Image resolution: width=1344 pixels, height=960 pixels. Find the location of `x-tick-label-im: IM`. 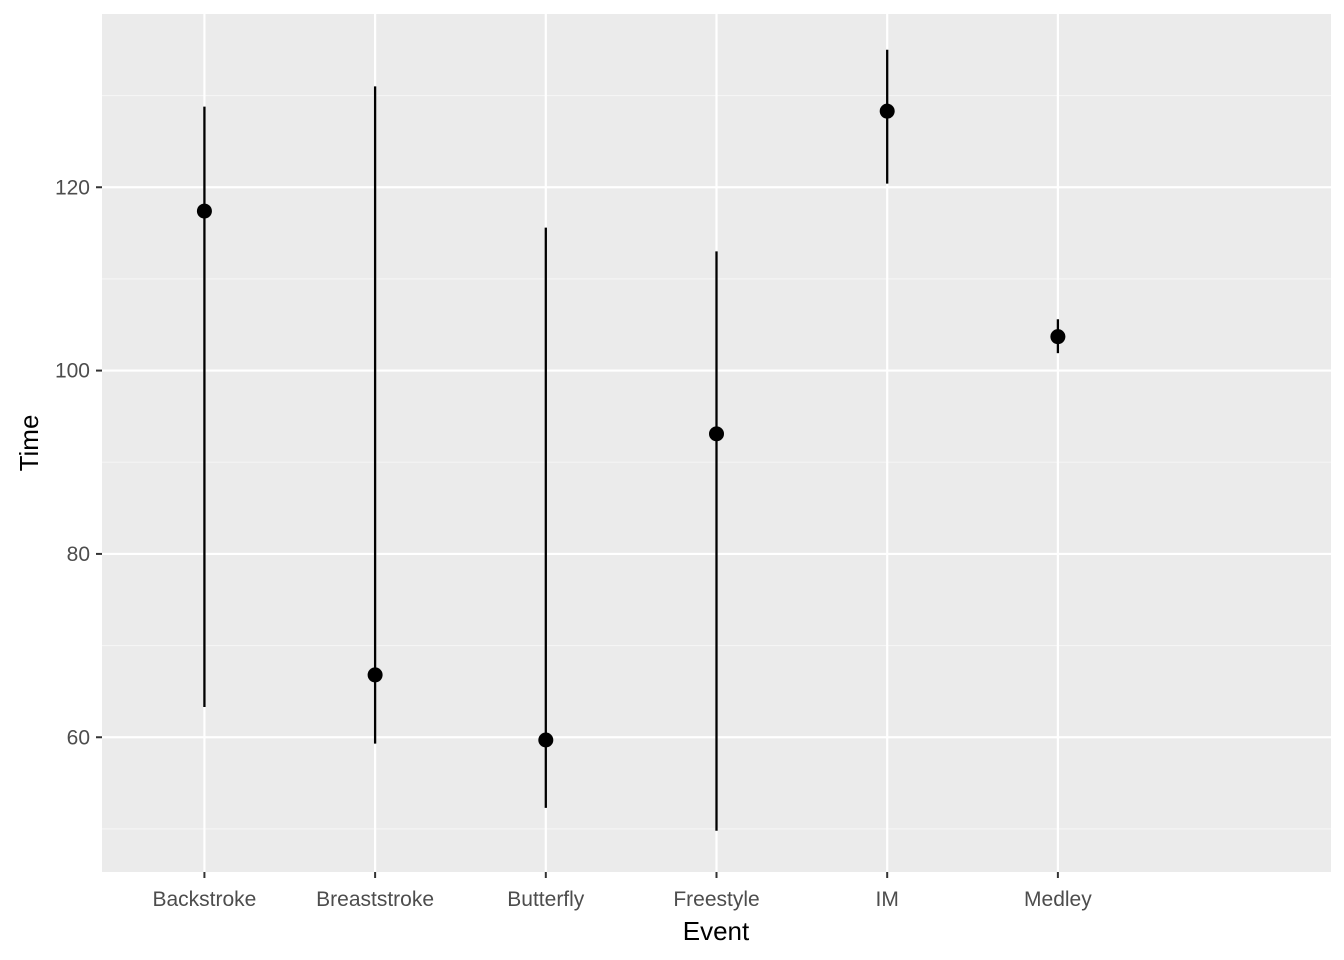

x-tick-label-im: IM is located at coordinates (887, 899).